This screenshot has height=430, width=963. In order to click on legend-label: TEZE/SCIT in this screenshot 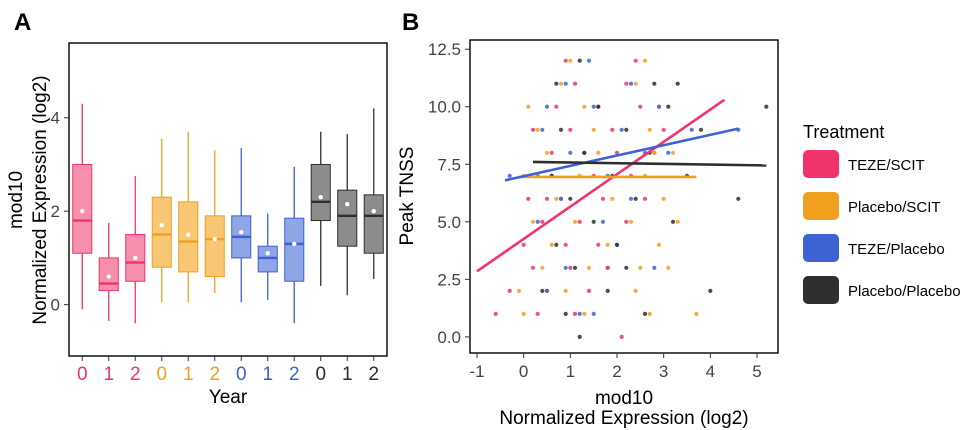, I will do `click(886, 165)`.